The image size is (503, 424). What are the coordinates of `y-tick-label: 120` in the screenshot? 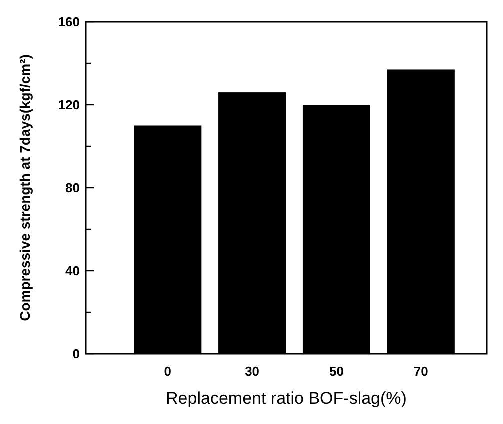 It's located at (69, 105).